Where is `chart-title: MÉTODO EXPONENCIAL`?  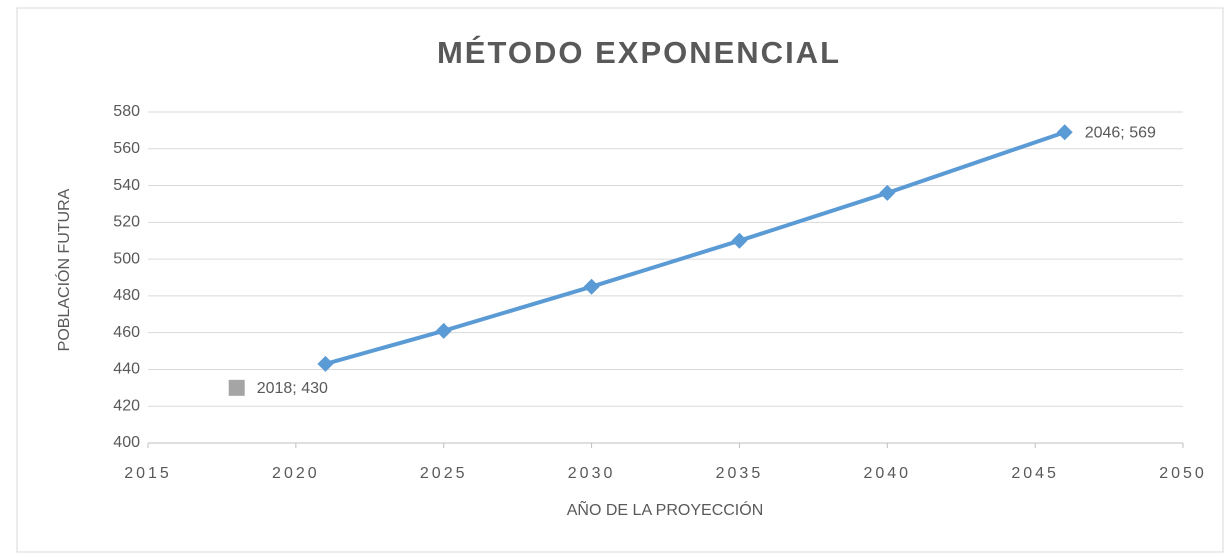
chart-title: MÉTODO EXPONENCIAL is located at coordinates (639, 52).